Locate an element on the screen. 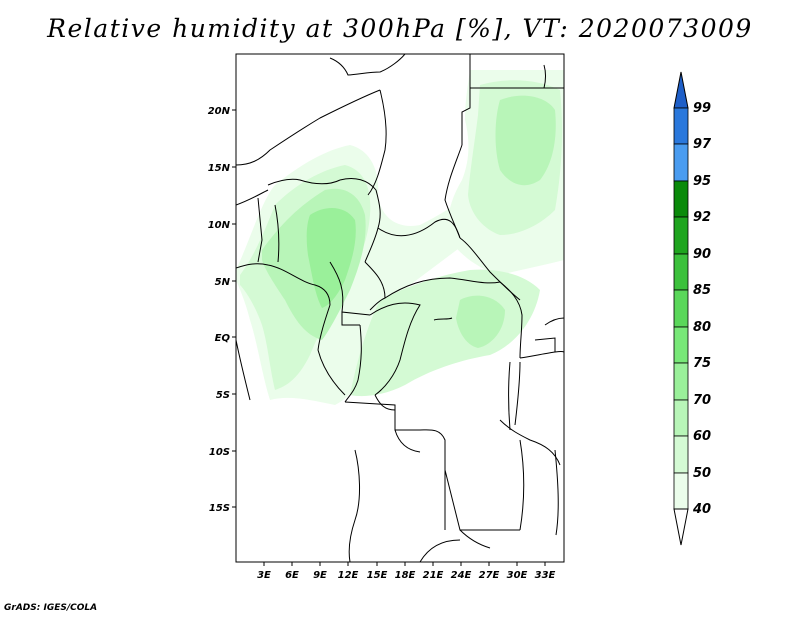 The width and height of the screenshot is (800, 618). lon-tick-label: 21E is located at coordinates (433, 575).